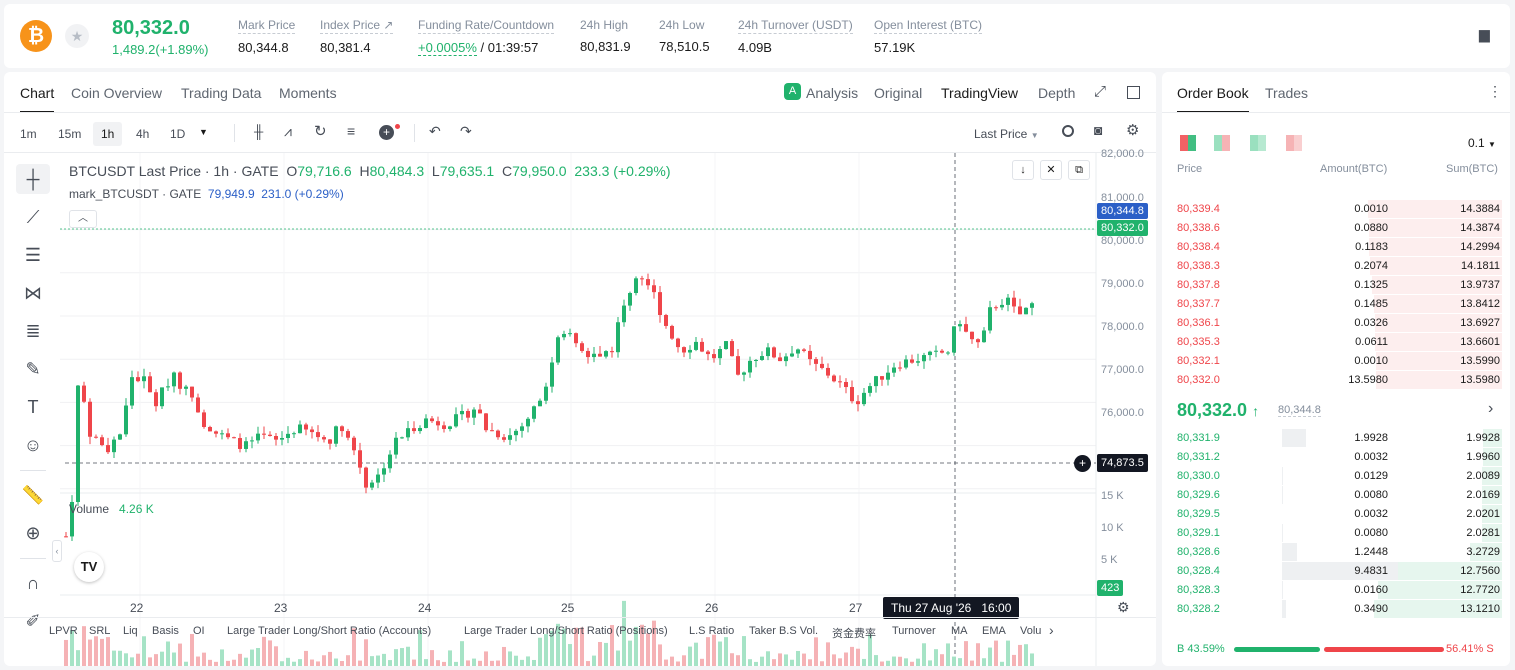 The image size is (1515, 670). Describe the element at coordinates (1123, 607) in the screenshot. I see `chart-settings-icon: ⚙` at that location.